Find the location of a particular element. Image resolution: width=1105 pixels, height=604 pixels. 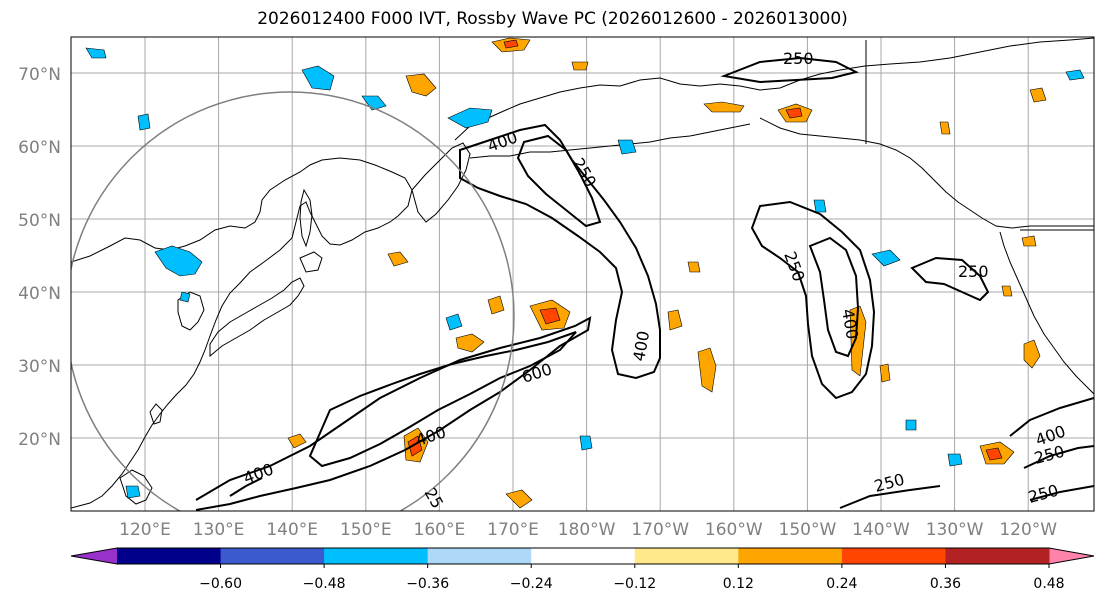

colorbar-tick-label: −0.24 is located at coordinates (531, 584).